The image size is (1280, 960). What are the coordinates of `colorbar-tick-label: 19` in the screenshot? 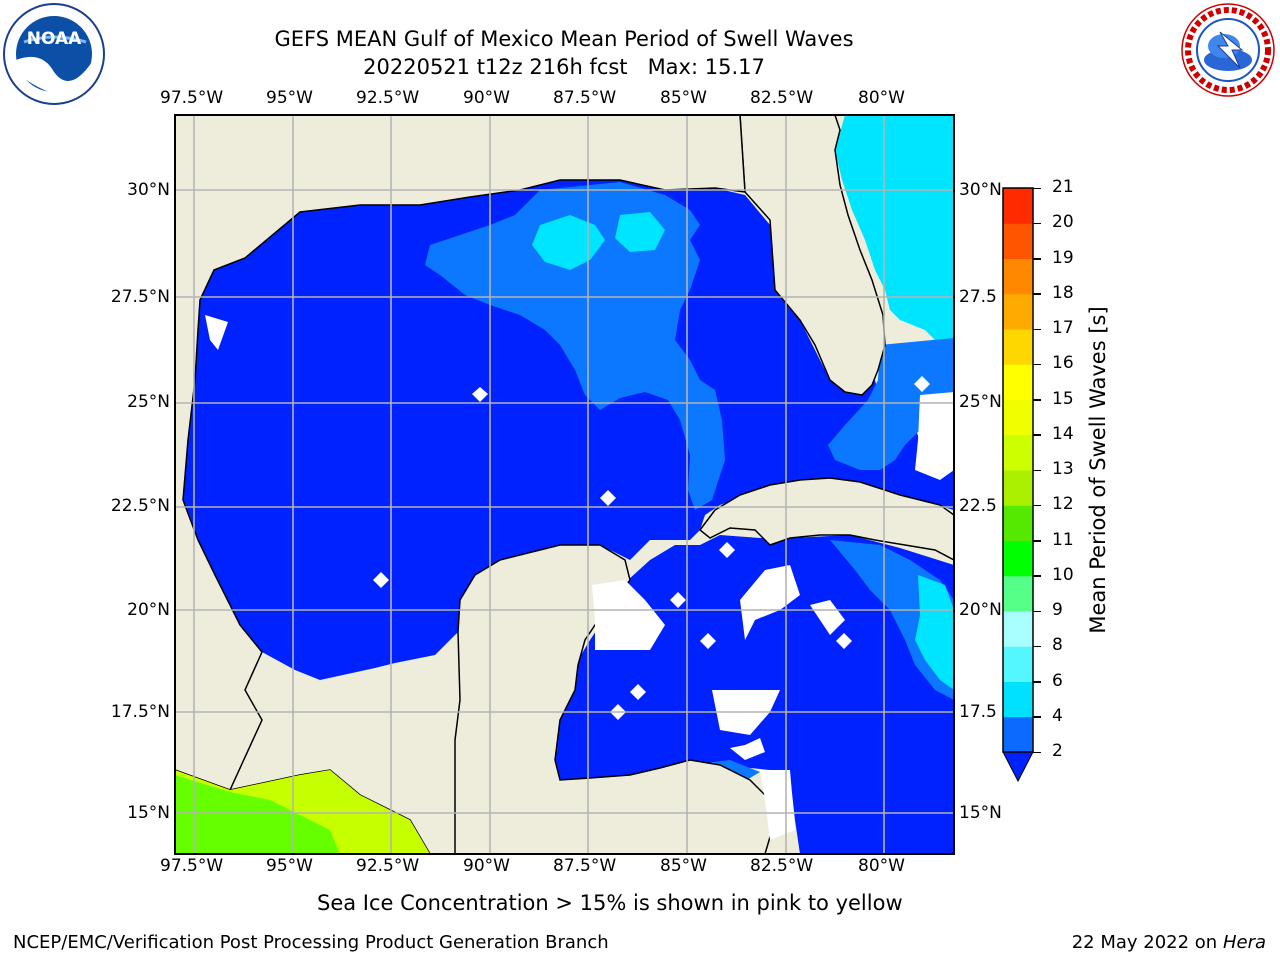 It's located at (1063, 257).